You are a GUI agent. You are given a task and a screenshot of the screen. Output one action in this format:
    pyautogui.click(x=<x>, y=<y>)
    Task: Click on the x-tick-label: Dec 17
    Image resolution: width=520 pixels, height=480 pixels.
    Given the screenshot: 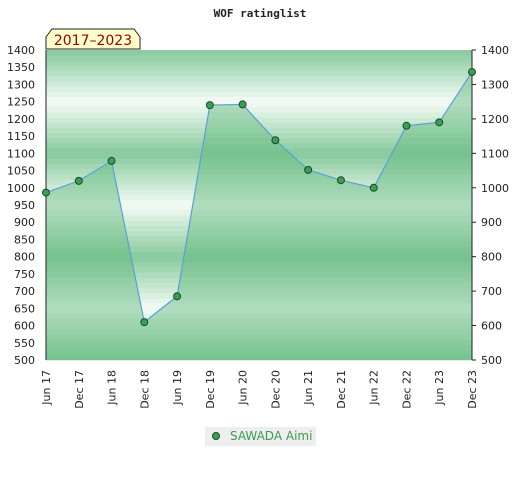 What is the action you would take?
    pyautogui.click(x=79, y=389)
    